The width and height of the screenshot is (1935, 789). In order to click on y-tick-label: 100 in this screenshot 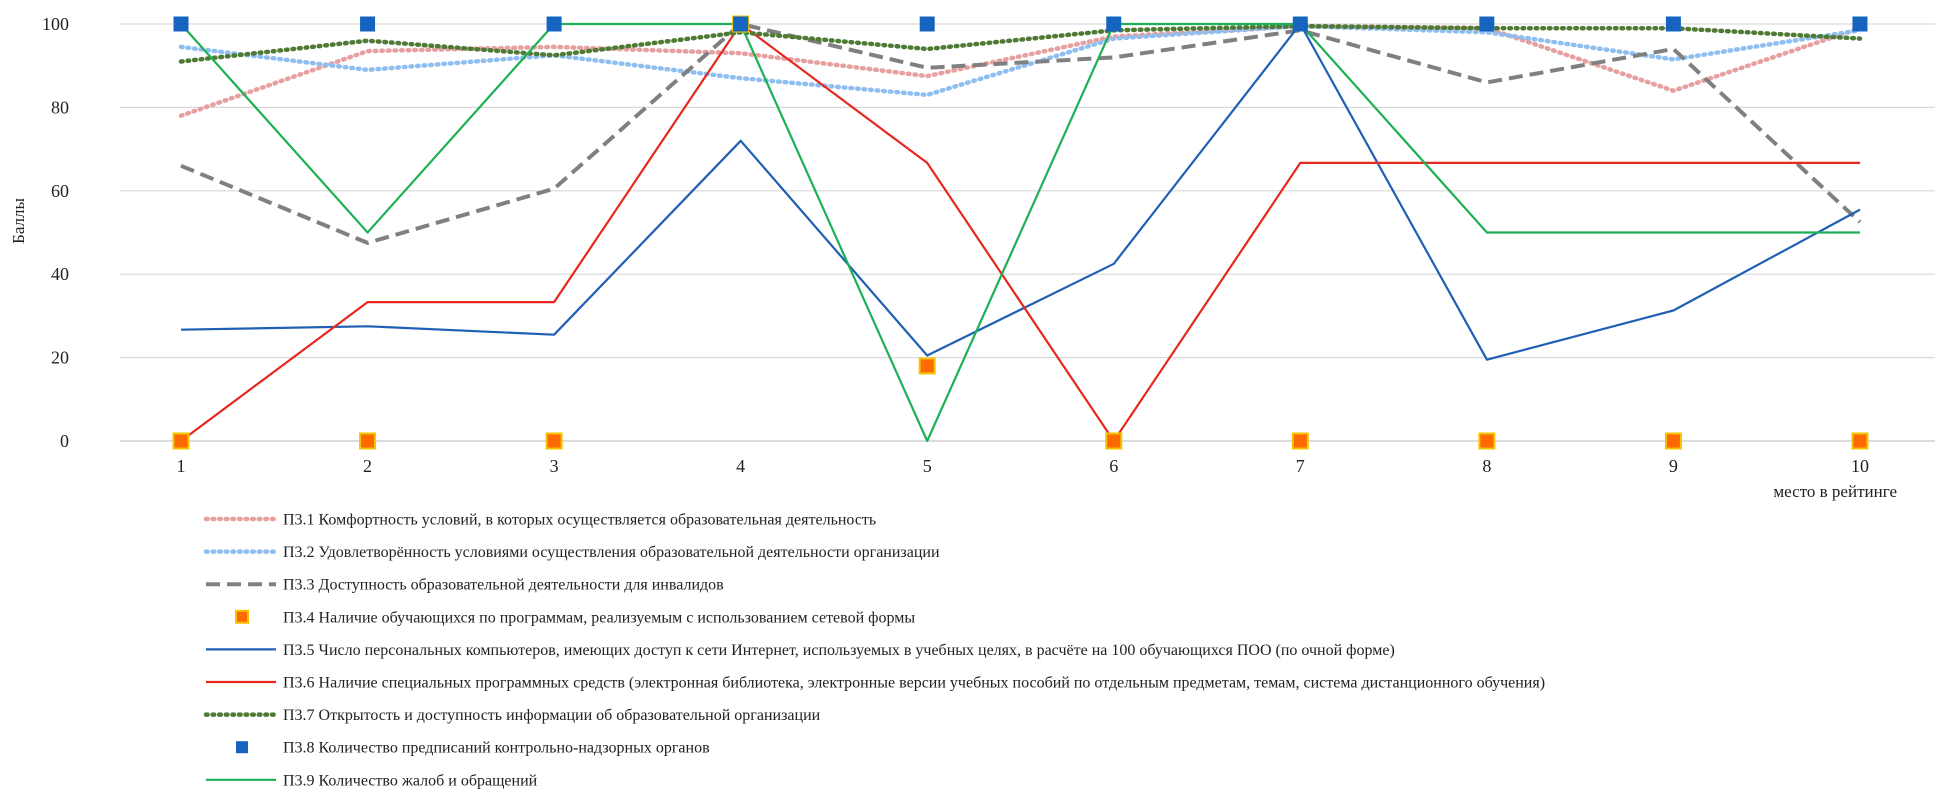, I will do `click(55, 24)`.